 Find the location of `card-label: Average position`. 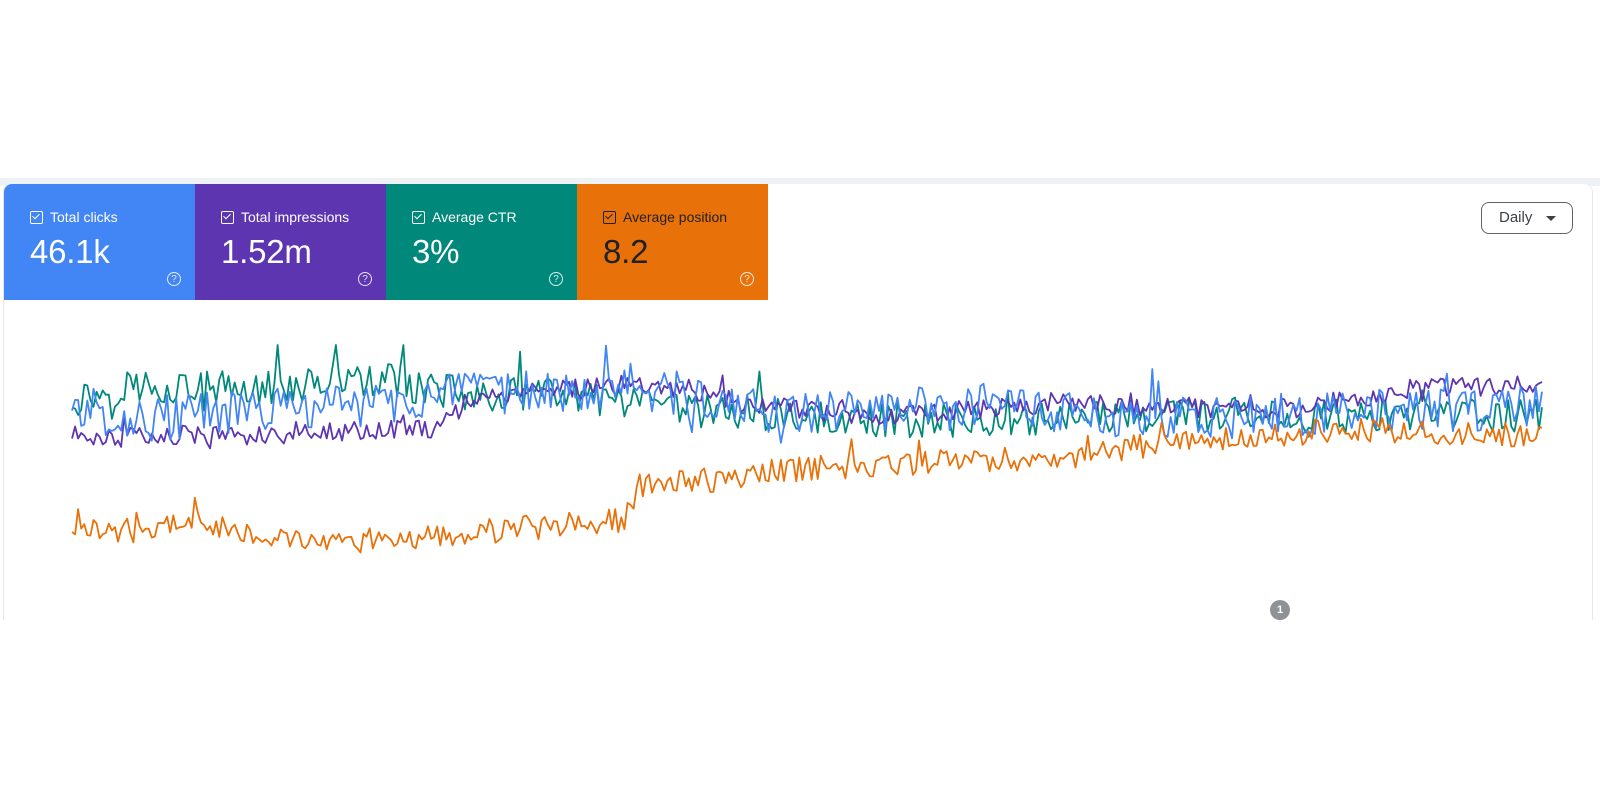

card-label: Average position is located at coordinates (675, 217).